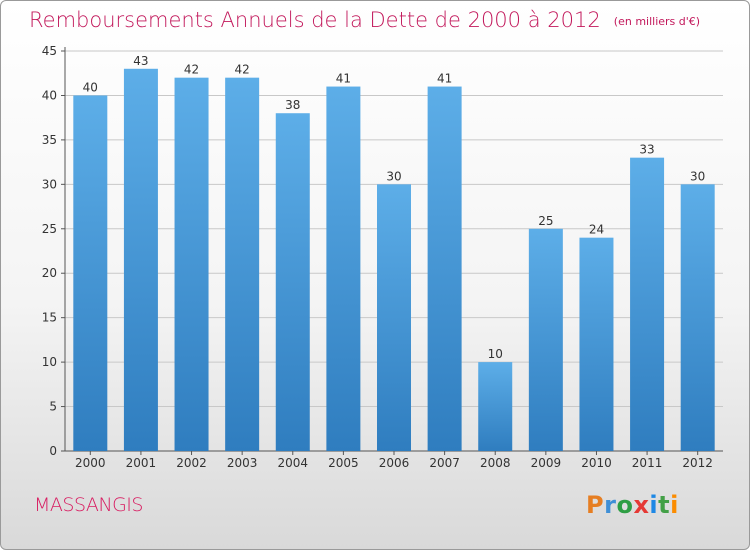  What do you see at coordinates (610, 505) in the screenshot?
I see `logo-letter: r` at bounding box center [610, 505].